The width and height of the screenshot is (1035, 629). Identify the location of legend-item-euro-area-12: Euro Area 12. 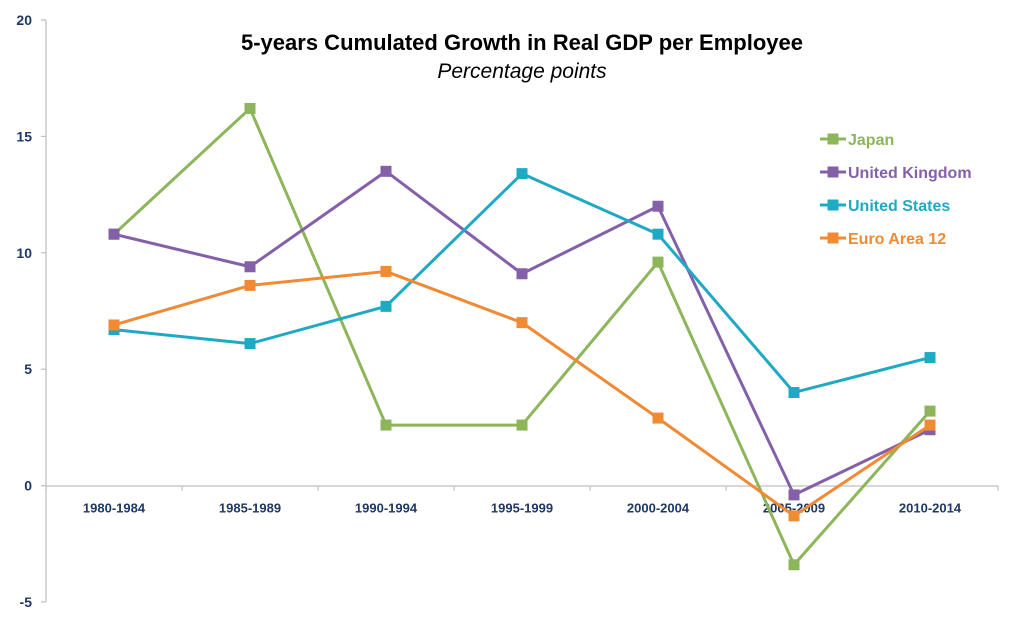
(883, 239).